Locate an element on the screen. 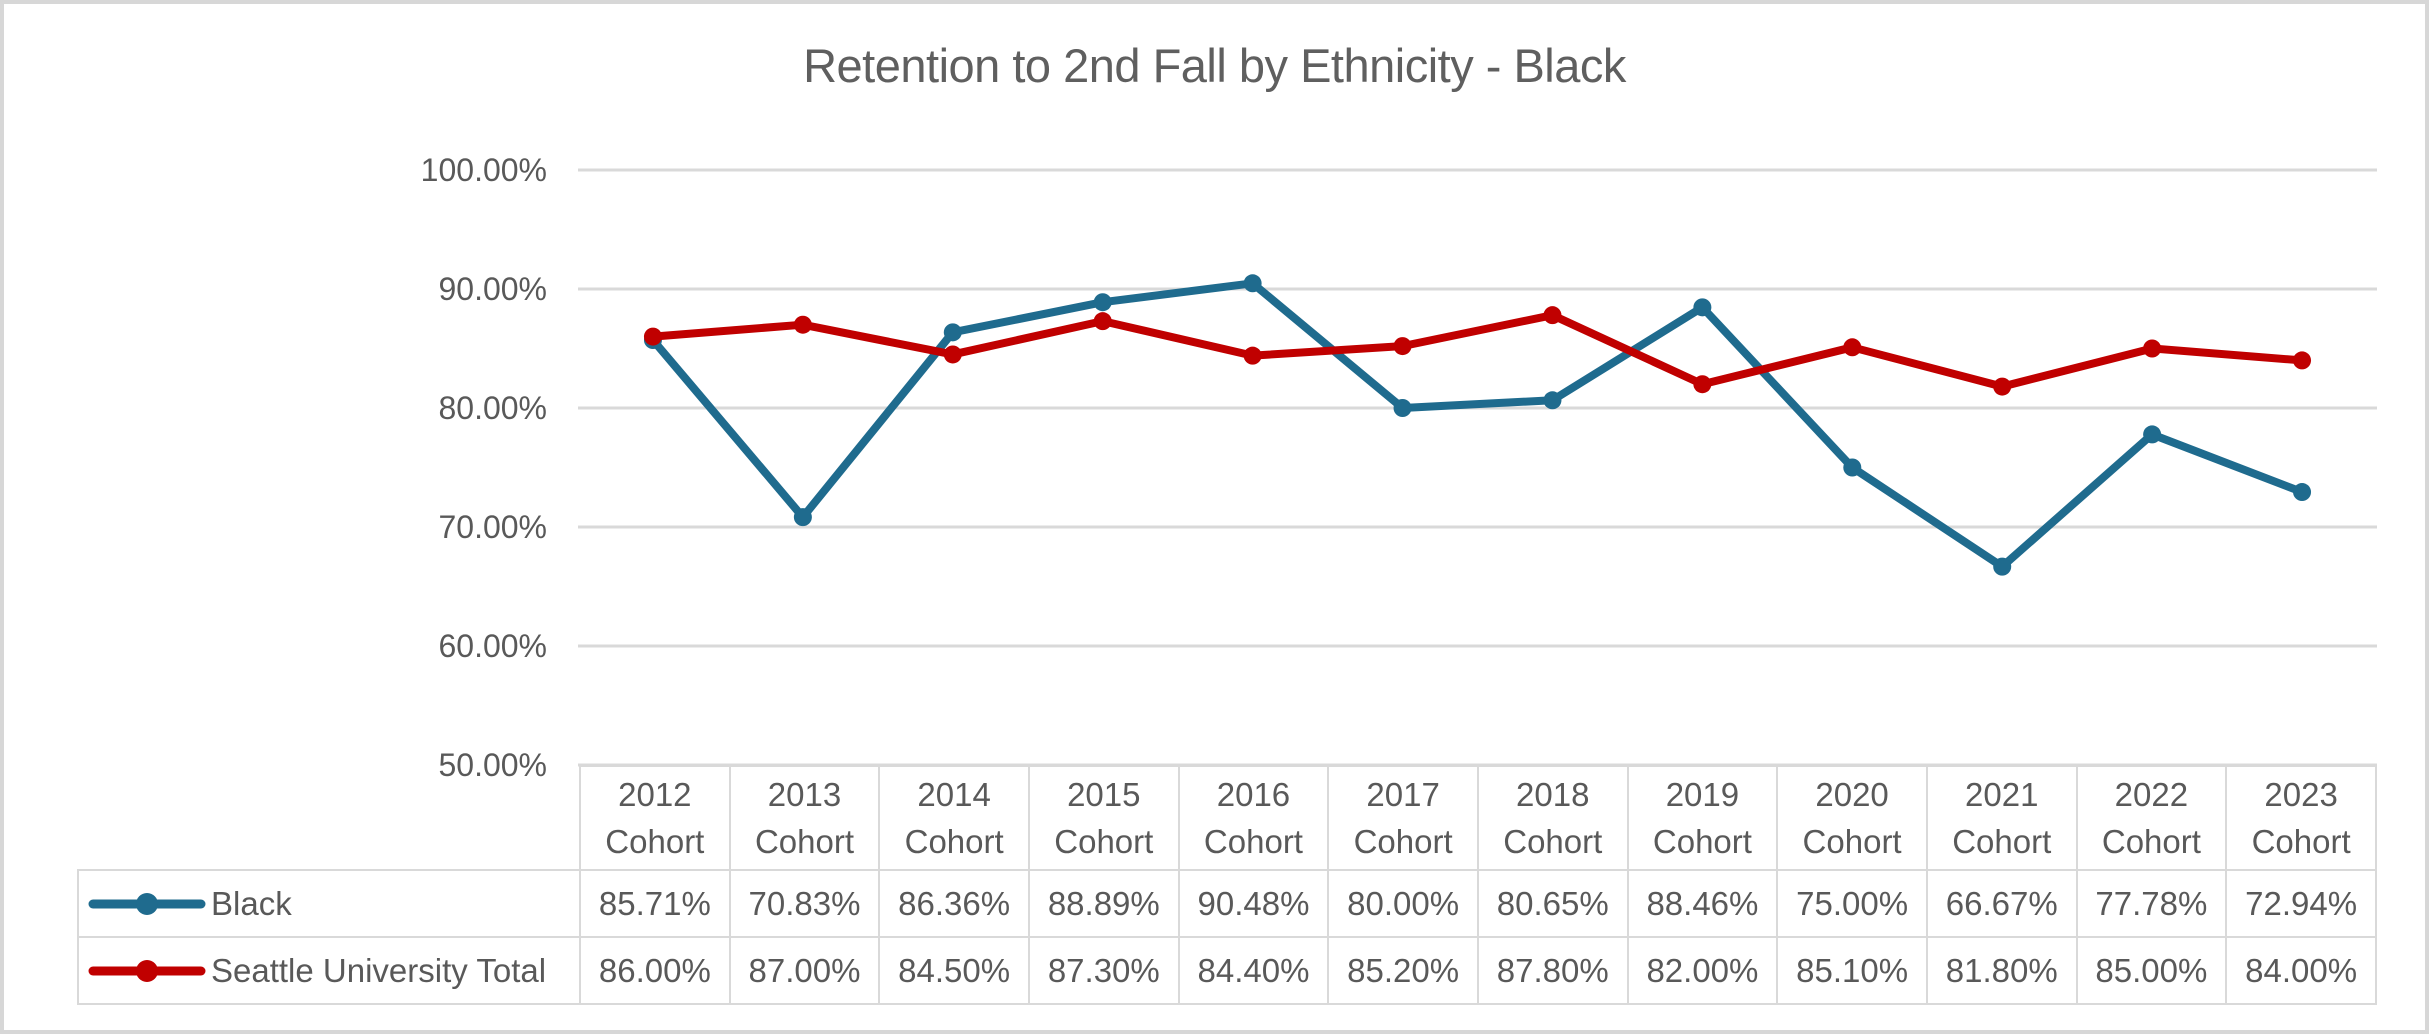 The image size is (2429, 1034). table-value-cell: 66.67% is located at coordinates (2001, 903).